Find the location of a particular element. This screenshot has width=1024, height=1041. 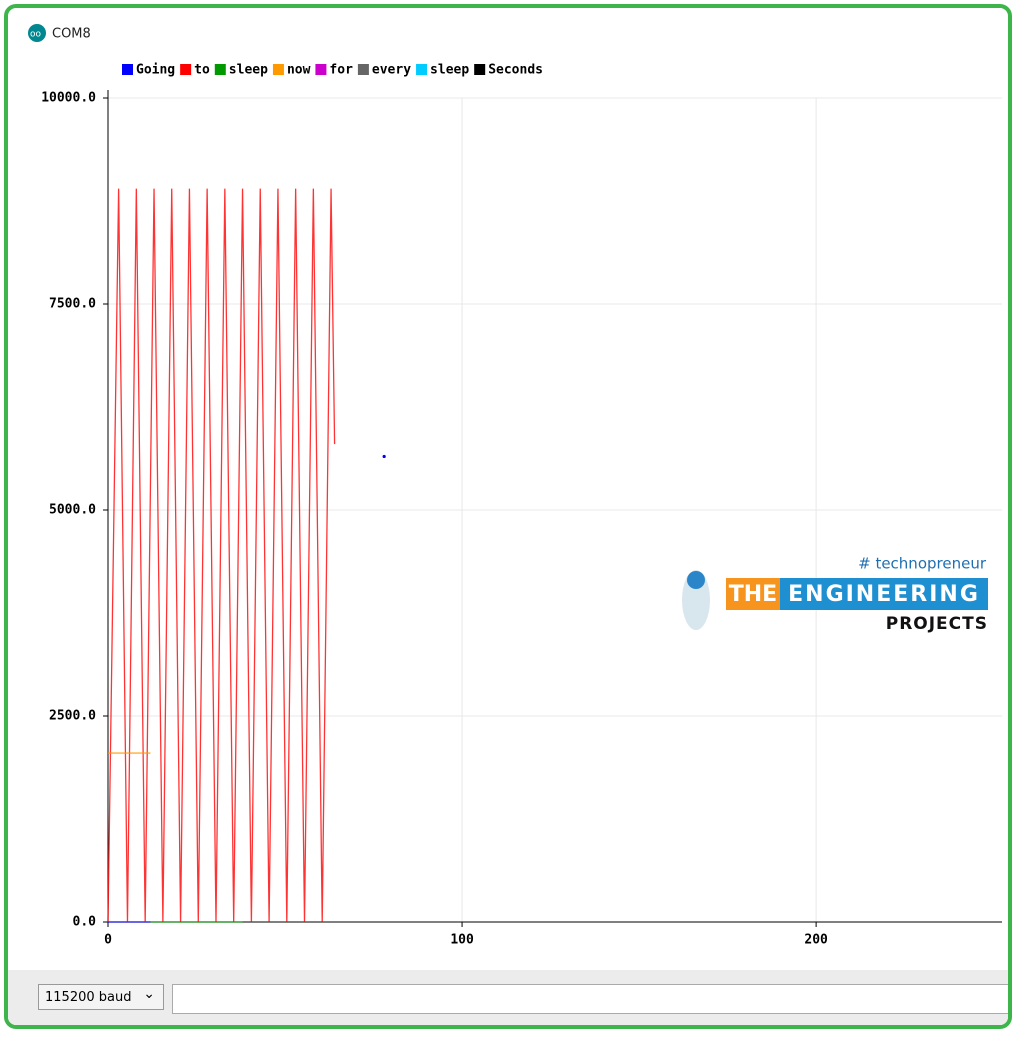

data-point is located at coordinates (384, 456).